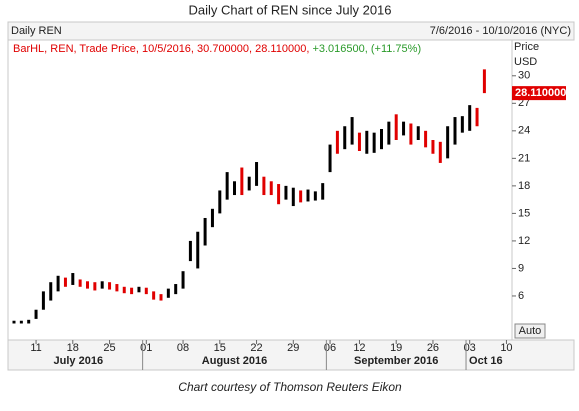  I want to click on month-label: September 2016, so click(396, 361).